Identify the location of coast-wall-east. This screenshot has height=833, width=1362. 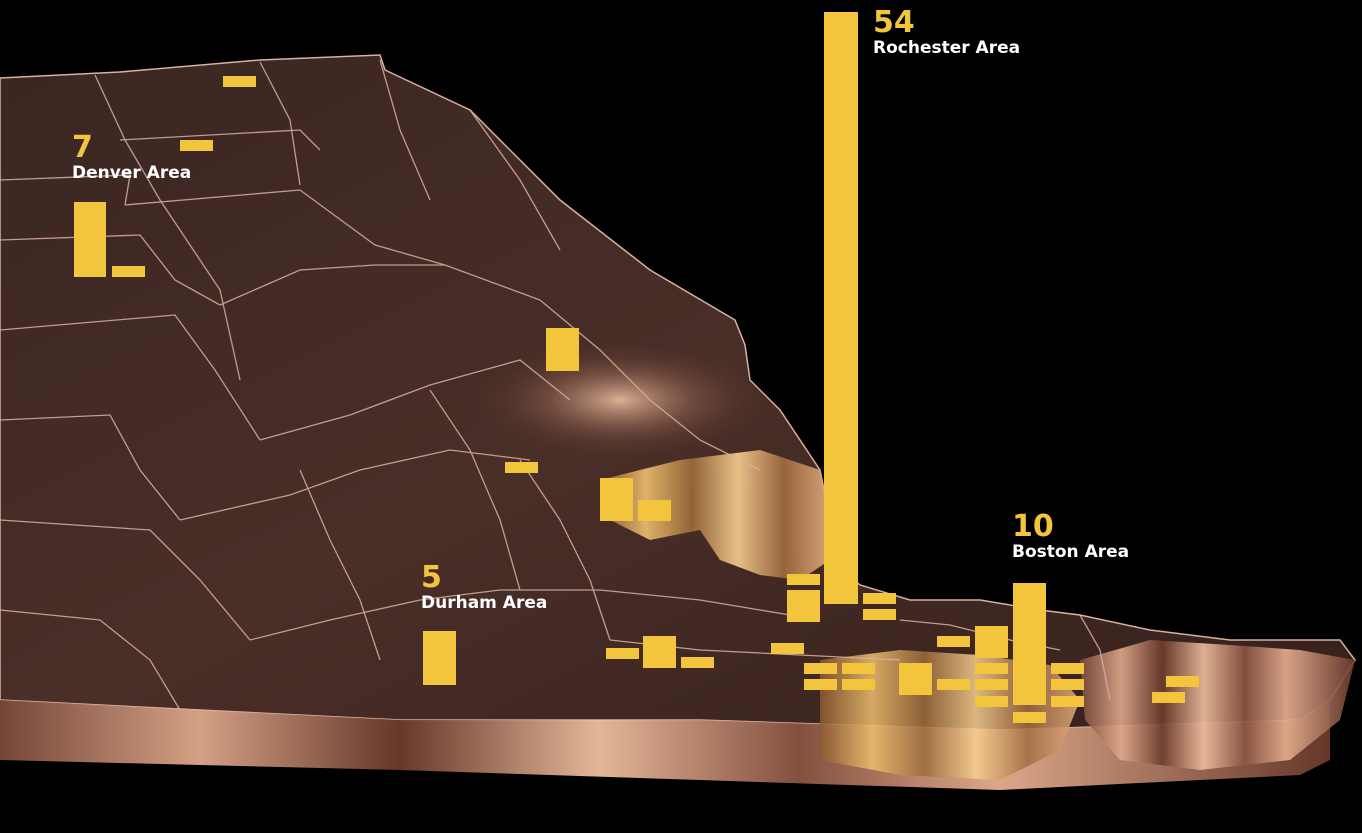
(715, 515).